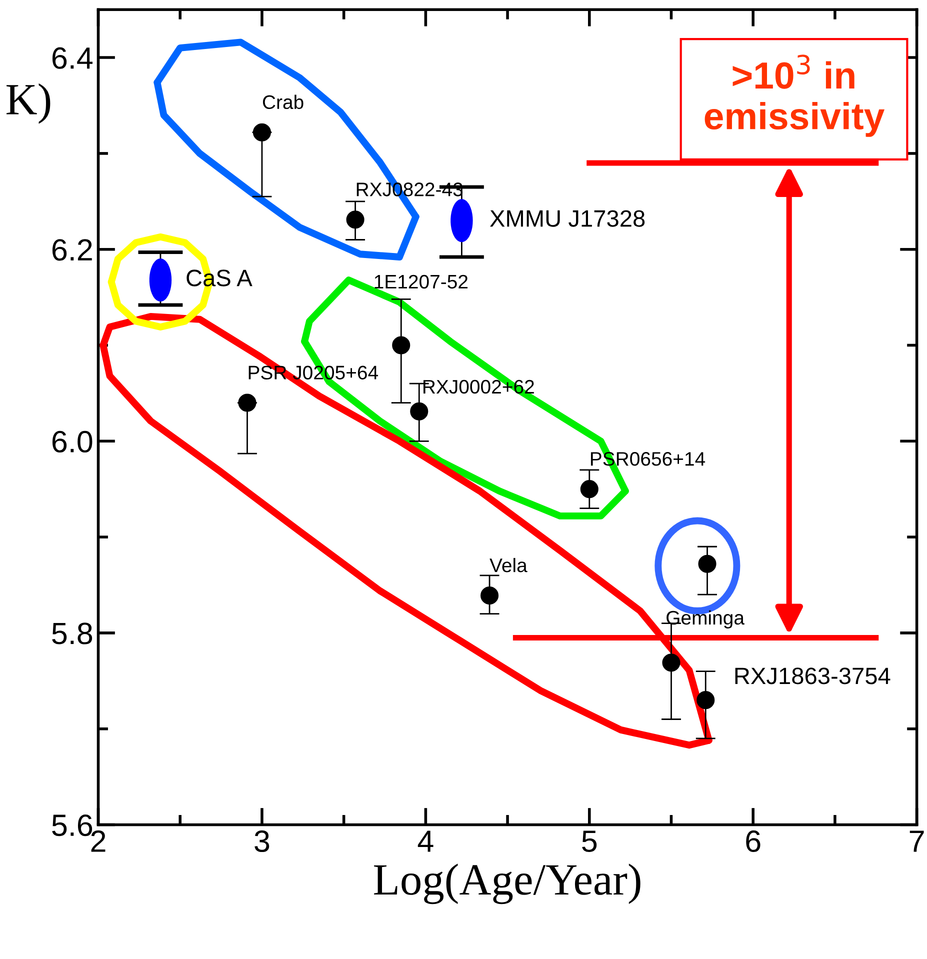 This screenshot has height=959, width=927. What do you see at coordinates (507, 884) in the screenshot?
I see `x-axis-title: Log(Age/Year)` at bounding box center [507, 884].